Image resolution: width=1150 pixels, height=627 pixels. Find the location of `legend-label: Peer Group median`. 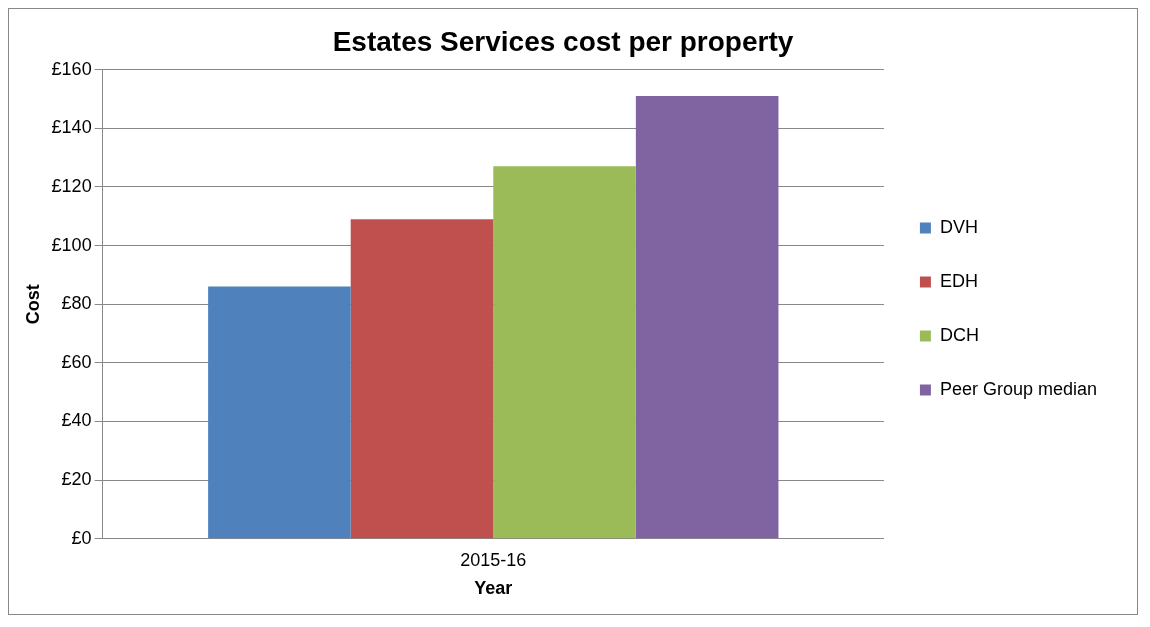

legend-label: Peer Group median is located at coordinates (1018, 388).